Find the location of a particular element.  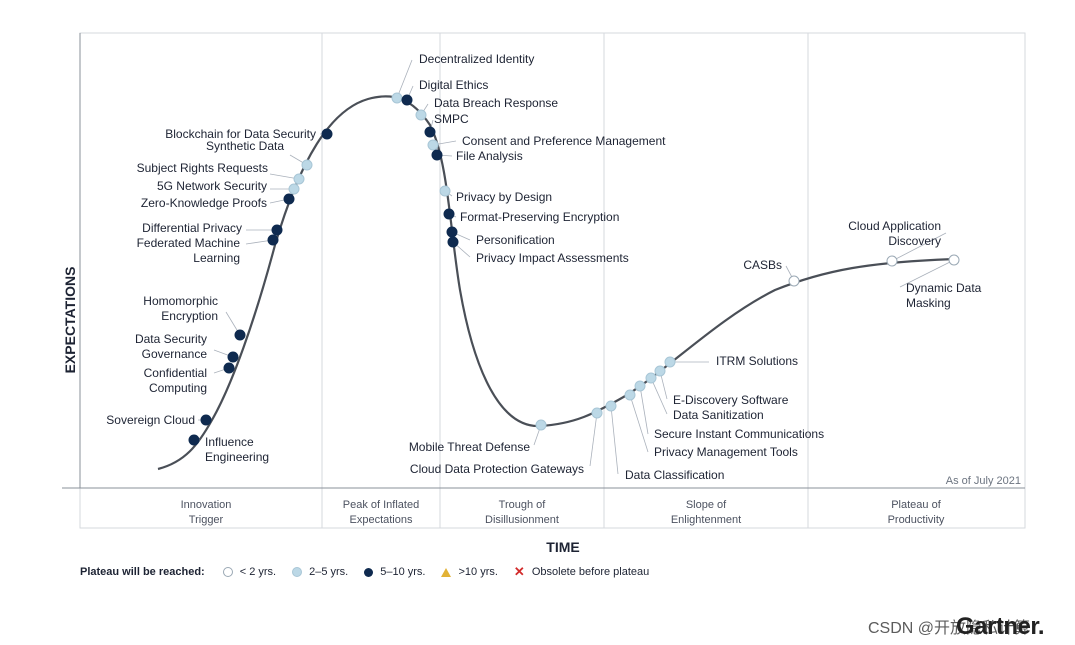

leader-cloud-application-discovery is located at coordinates (919, 247).